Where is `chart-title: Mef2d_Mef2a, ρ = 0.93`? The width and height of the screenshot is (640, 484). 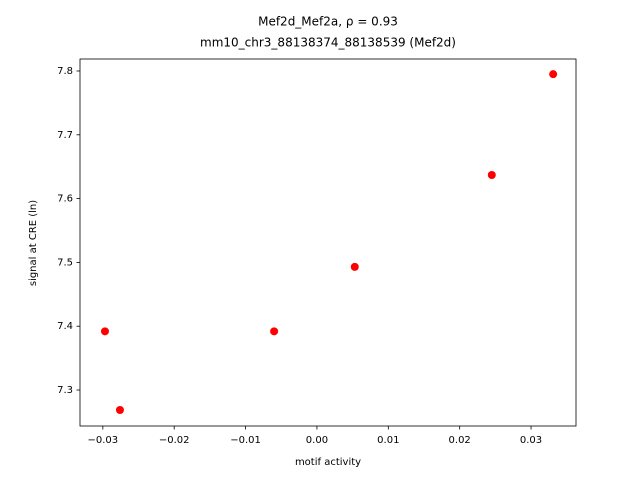
chart-title: Mef2d_Mef2a, ρ = 0.93 is located at coordinates (328, 22).